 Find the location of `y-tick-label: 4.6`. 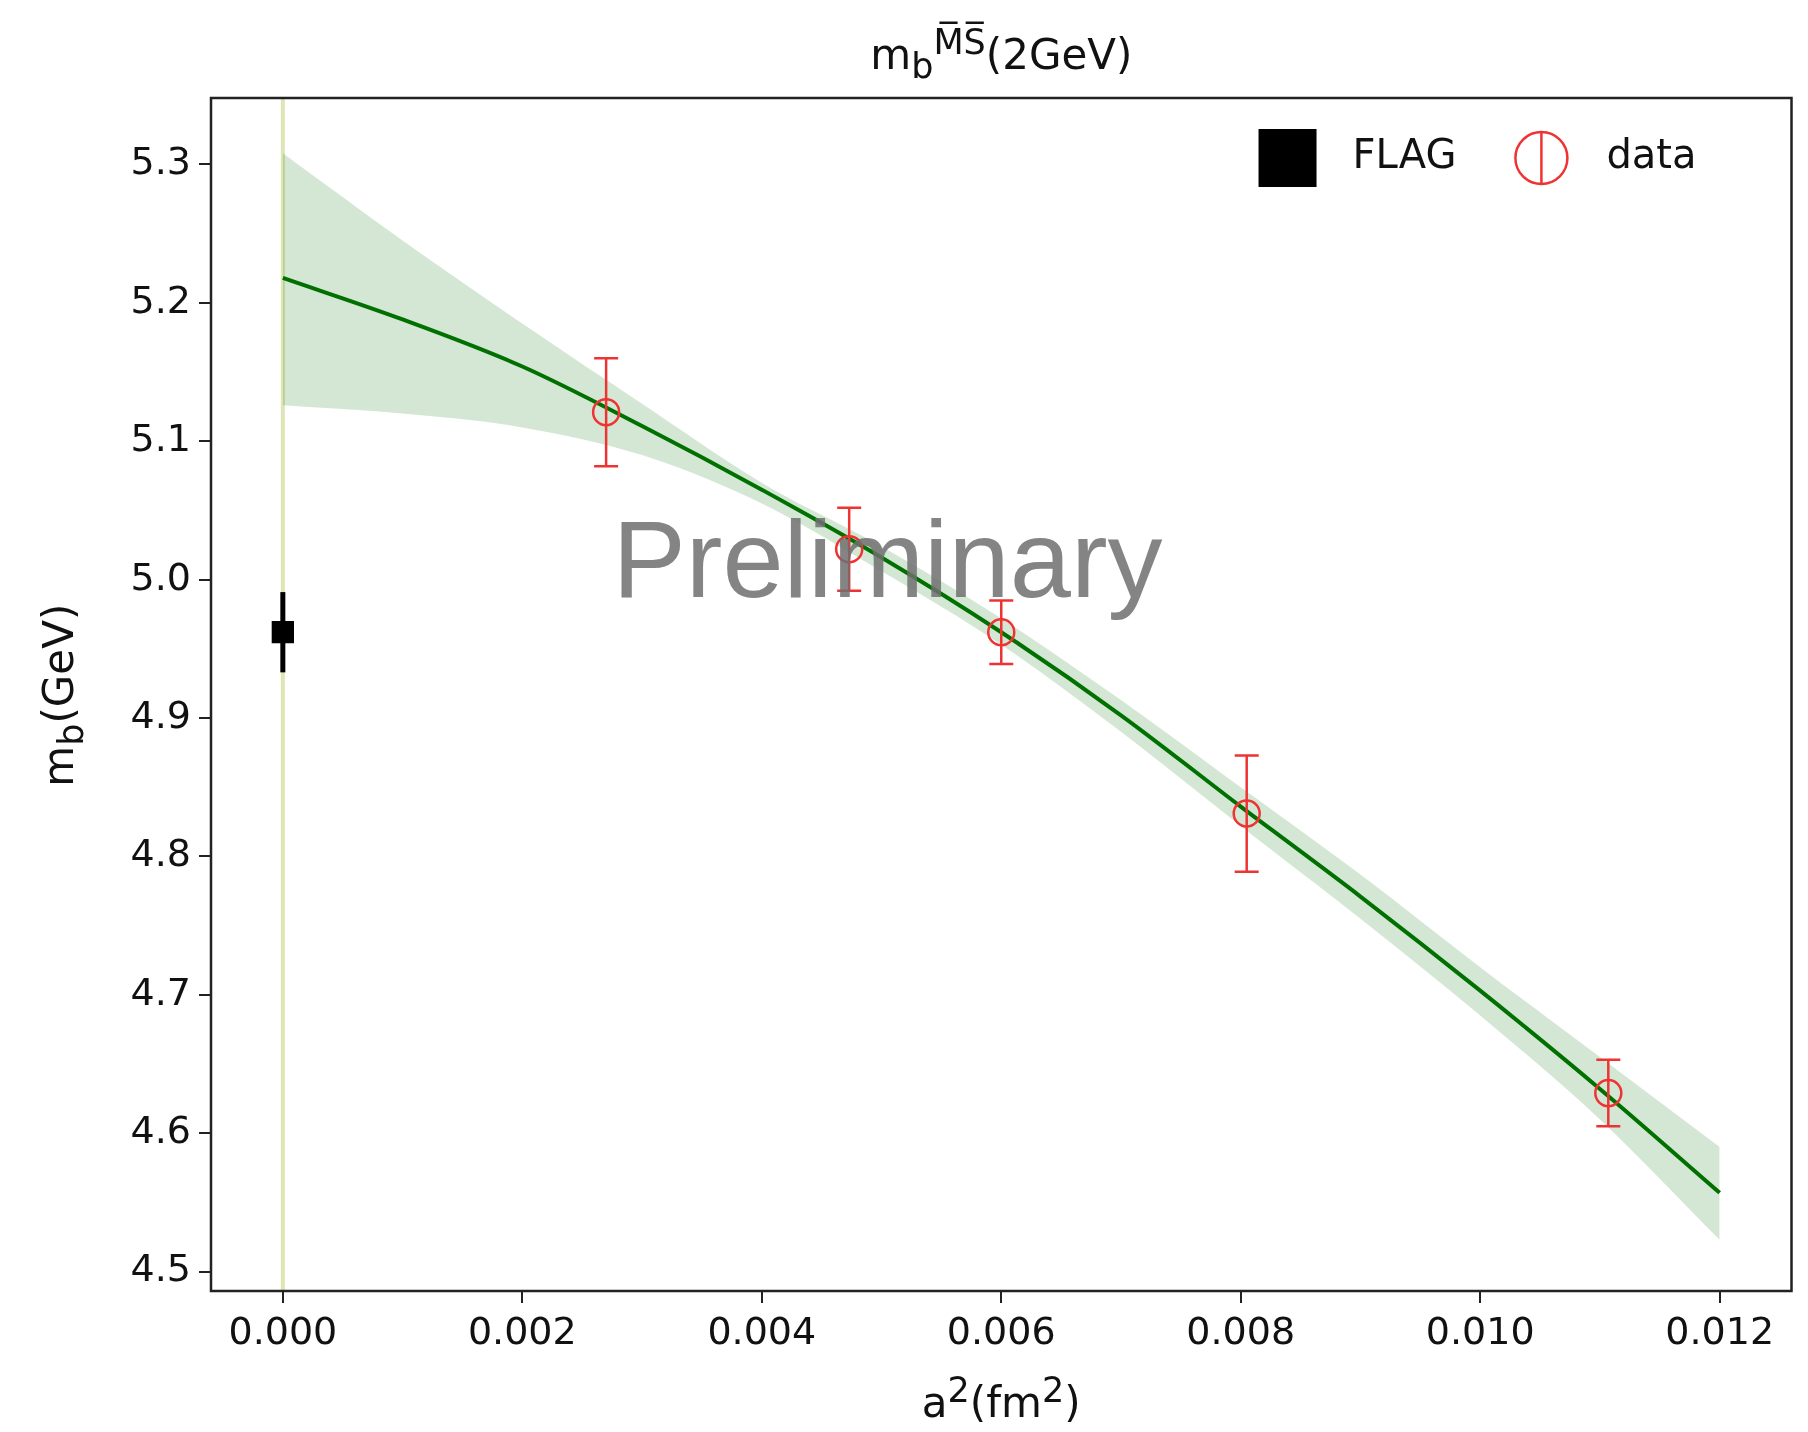

y-tick-label: 4.6 is located at coordinates (160, 1130).